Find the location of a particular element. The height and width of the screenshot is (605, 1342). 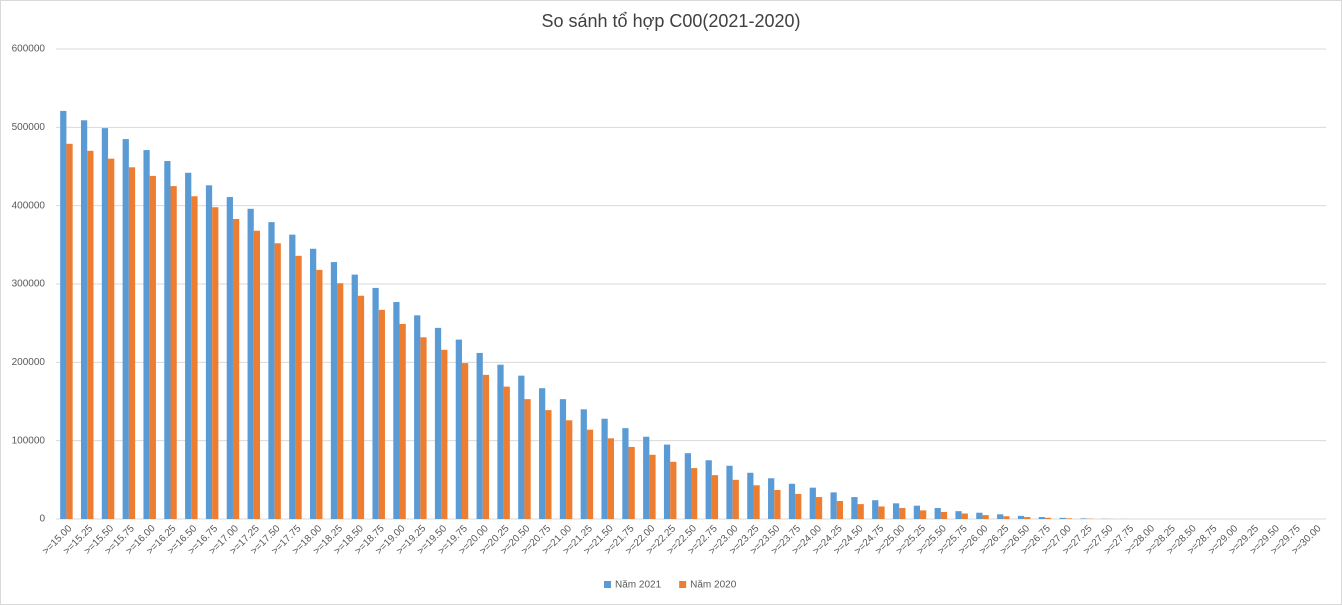

y-tick-label: 100000 is located at coordinates (29, 440).